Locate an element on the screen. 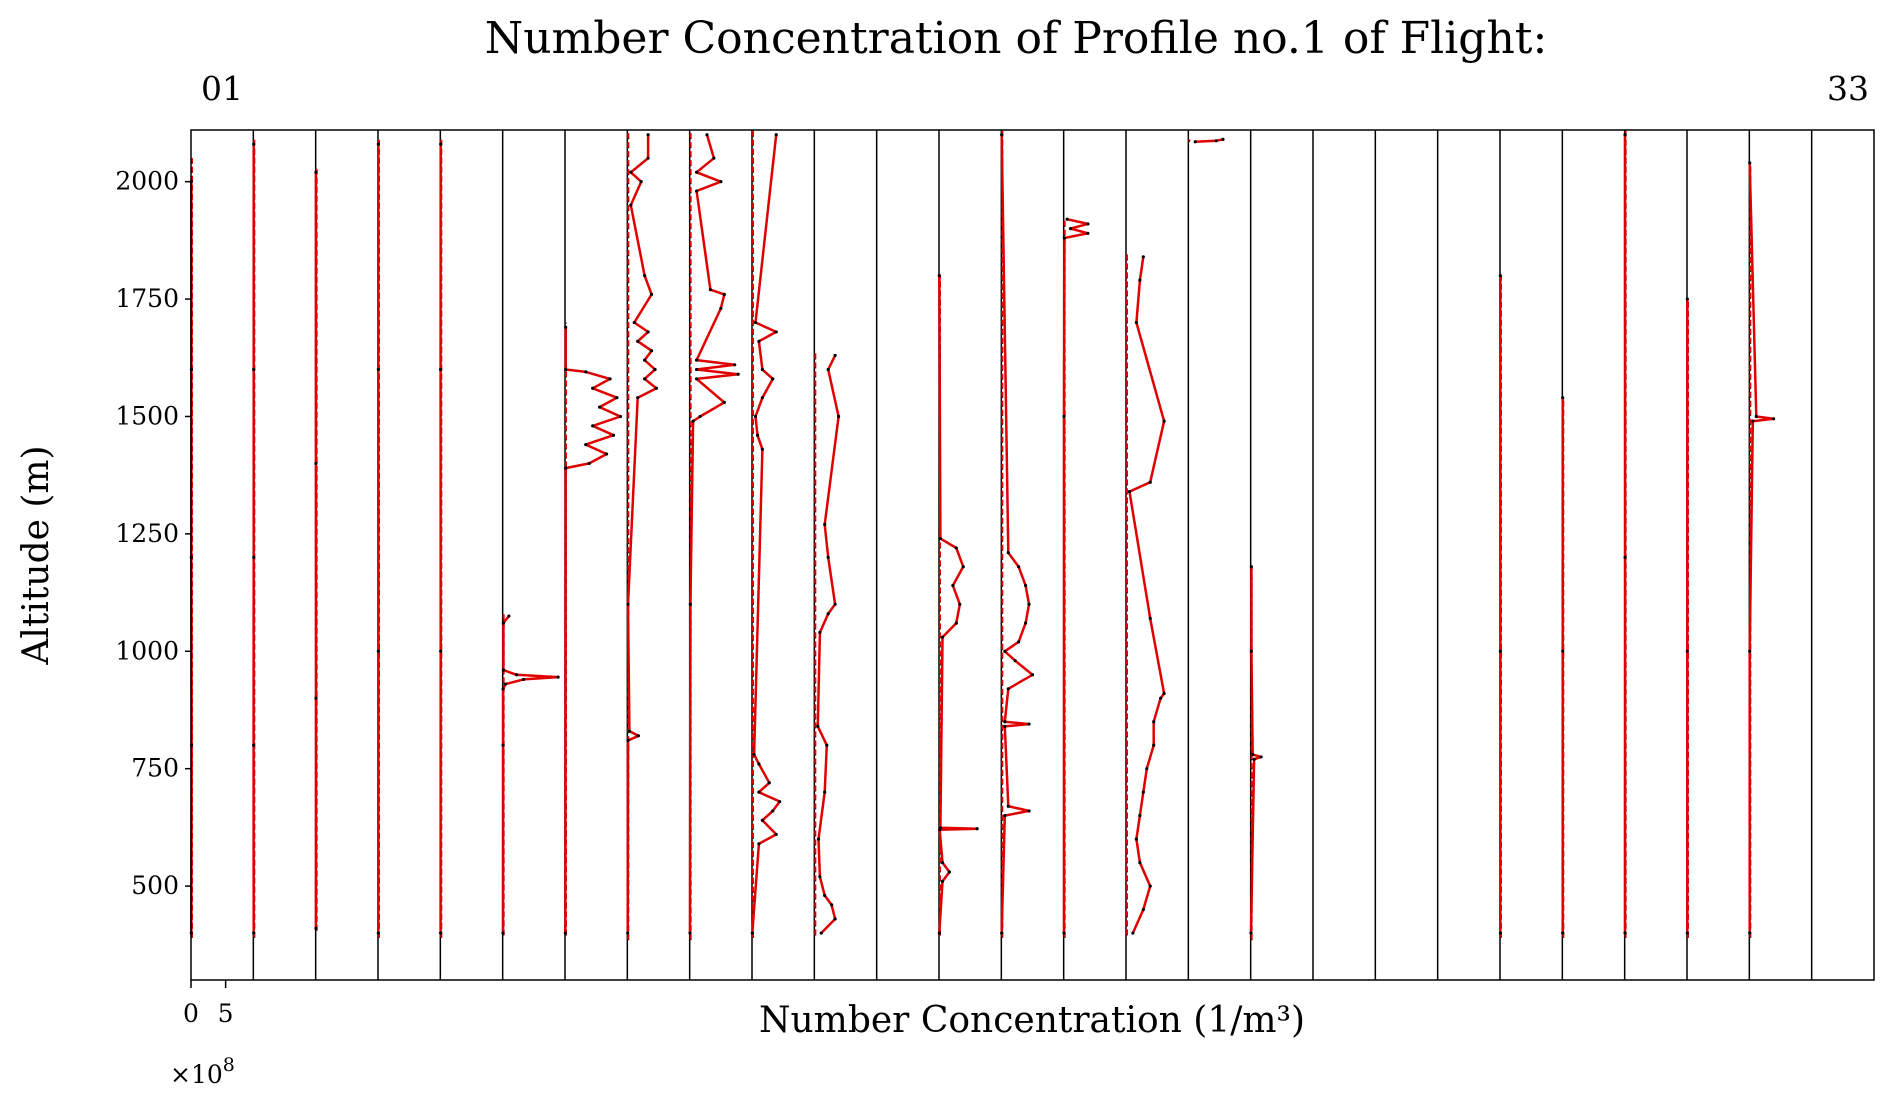 The height and width of the screenshot is (1104, 1892). y-tick-label: 500 is located at coordinates (155, 885).